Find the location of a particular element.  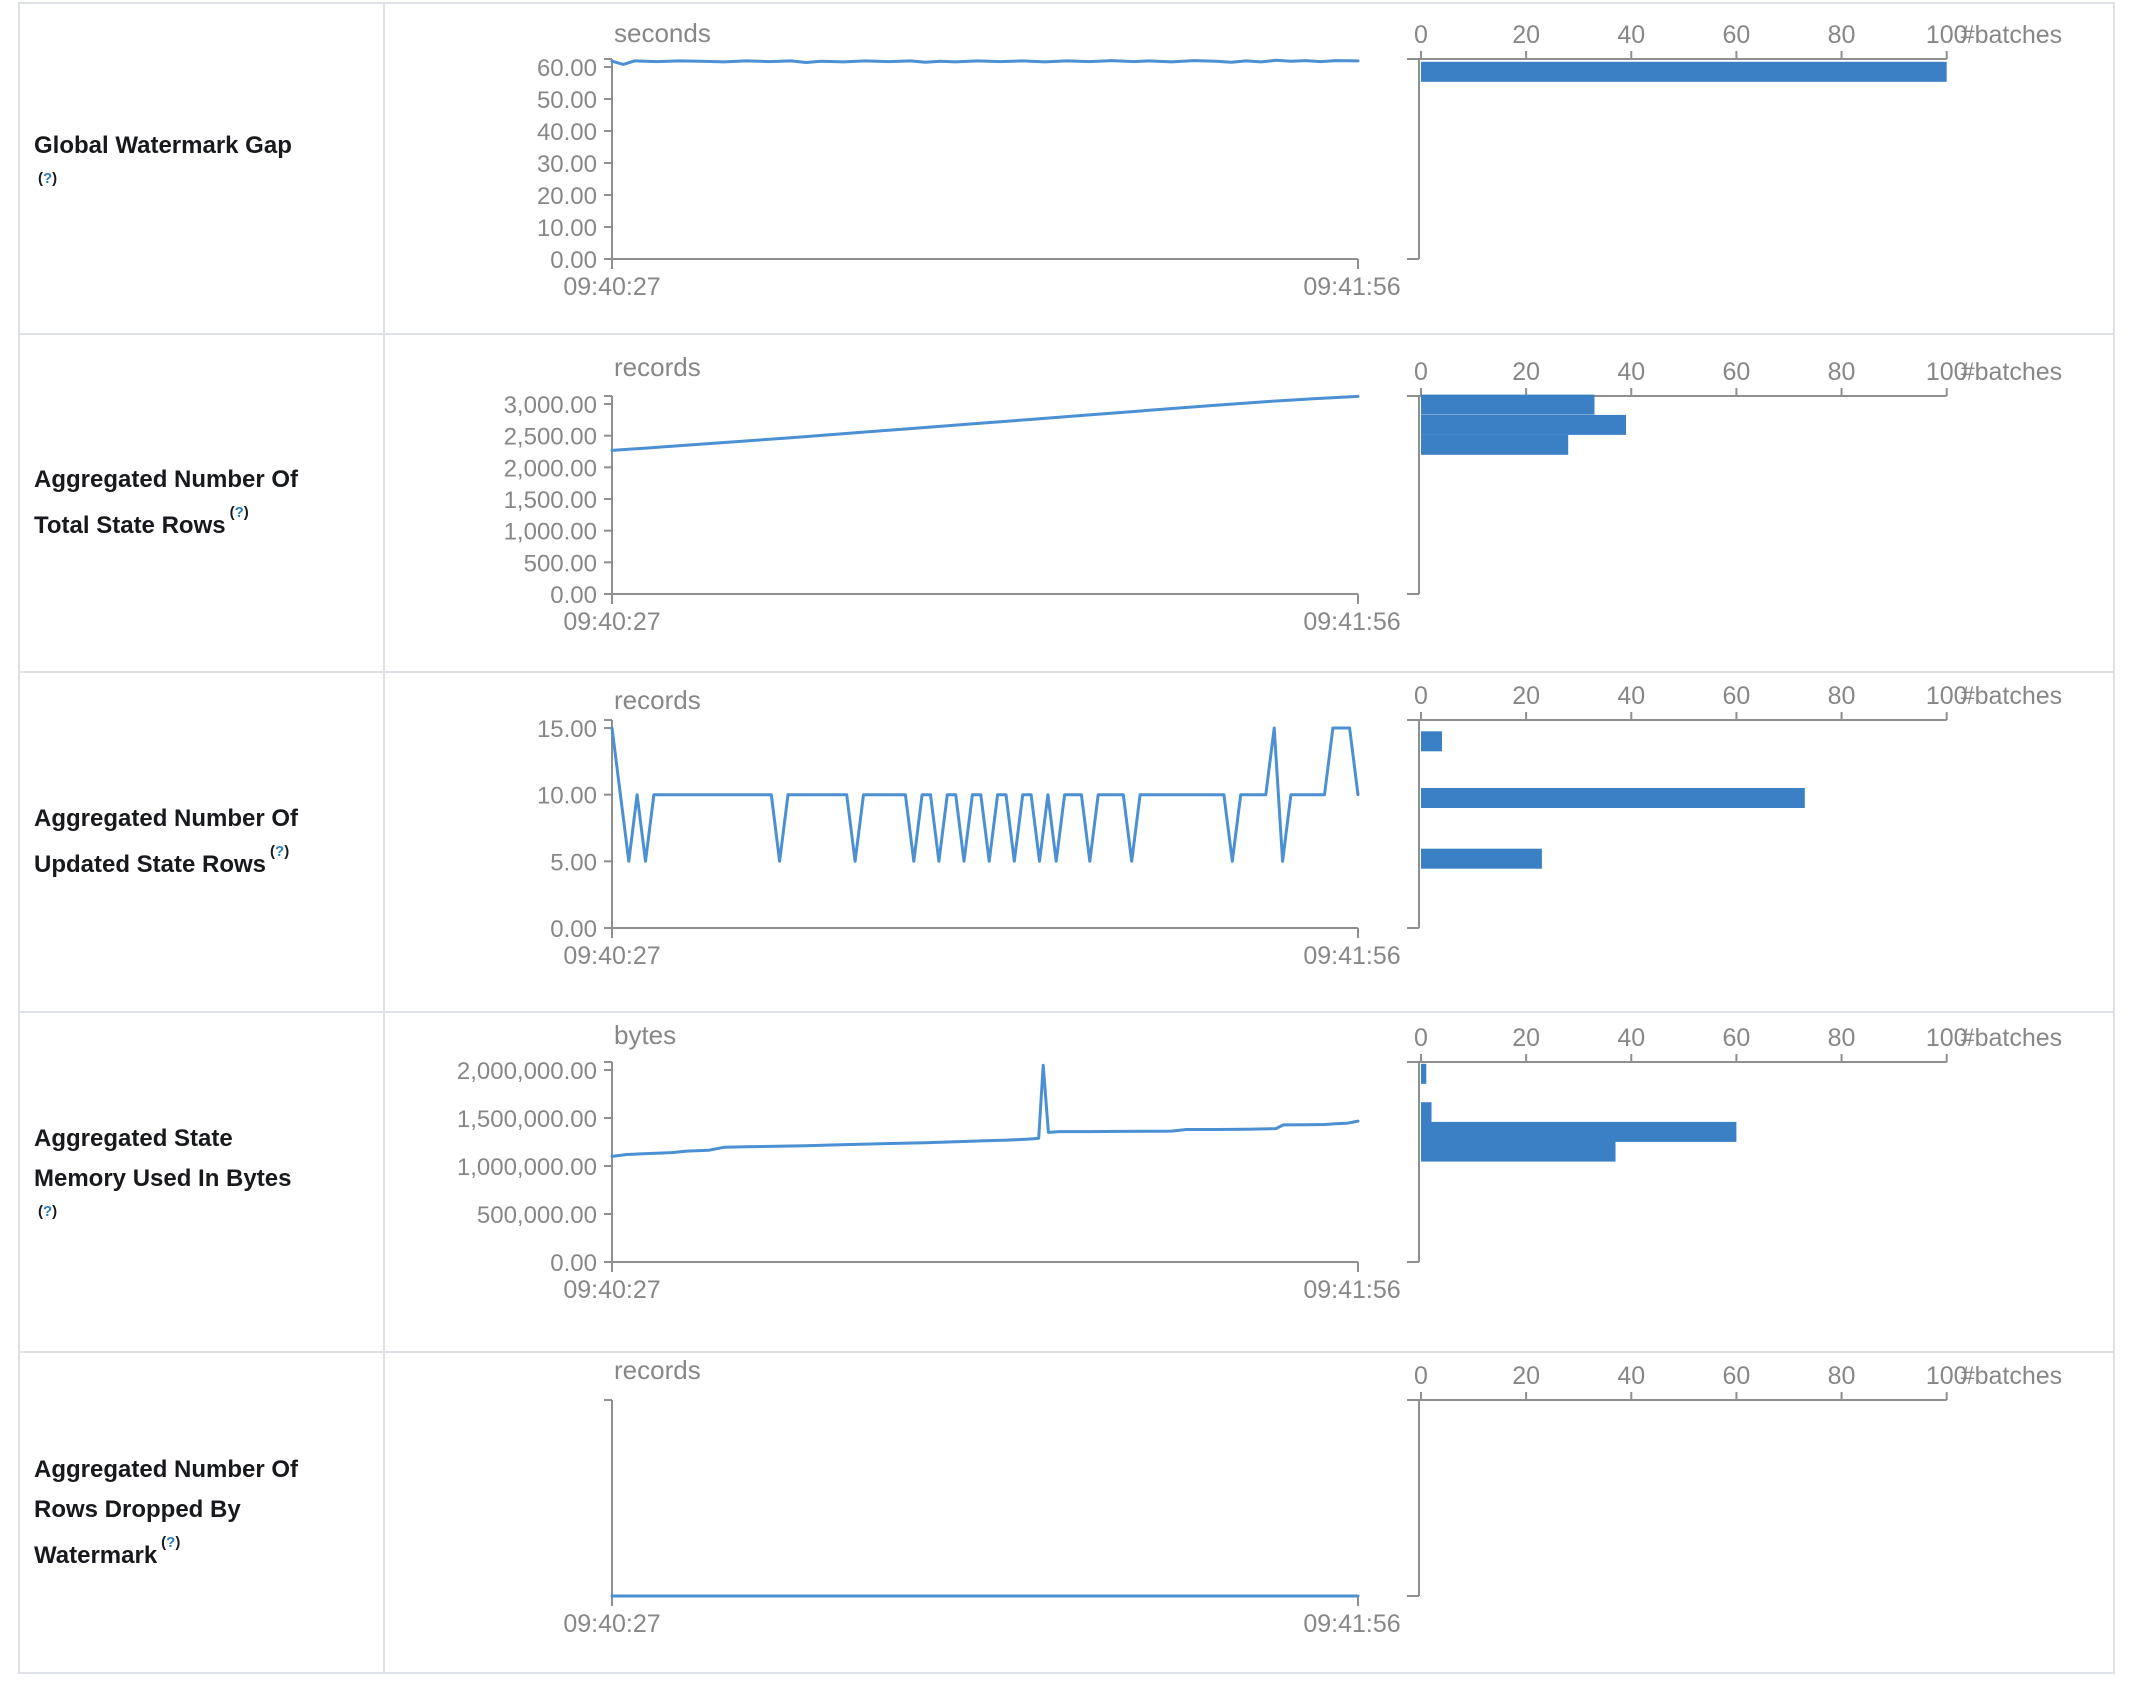

y-axis-tick-label: 50.00 is located at coordinates (567, 100).